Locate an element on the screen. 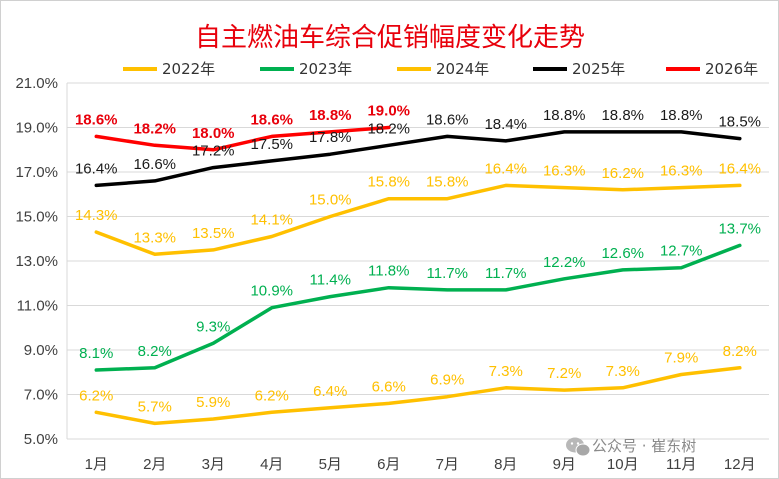 This screenshot has height=479, width=779. x-tick-label: 9月 is located at coordinates (564, 464).